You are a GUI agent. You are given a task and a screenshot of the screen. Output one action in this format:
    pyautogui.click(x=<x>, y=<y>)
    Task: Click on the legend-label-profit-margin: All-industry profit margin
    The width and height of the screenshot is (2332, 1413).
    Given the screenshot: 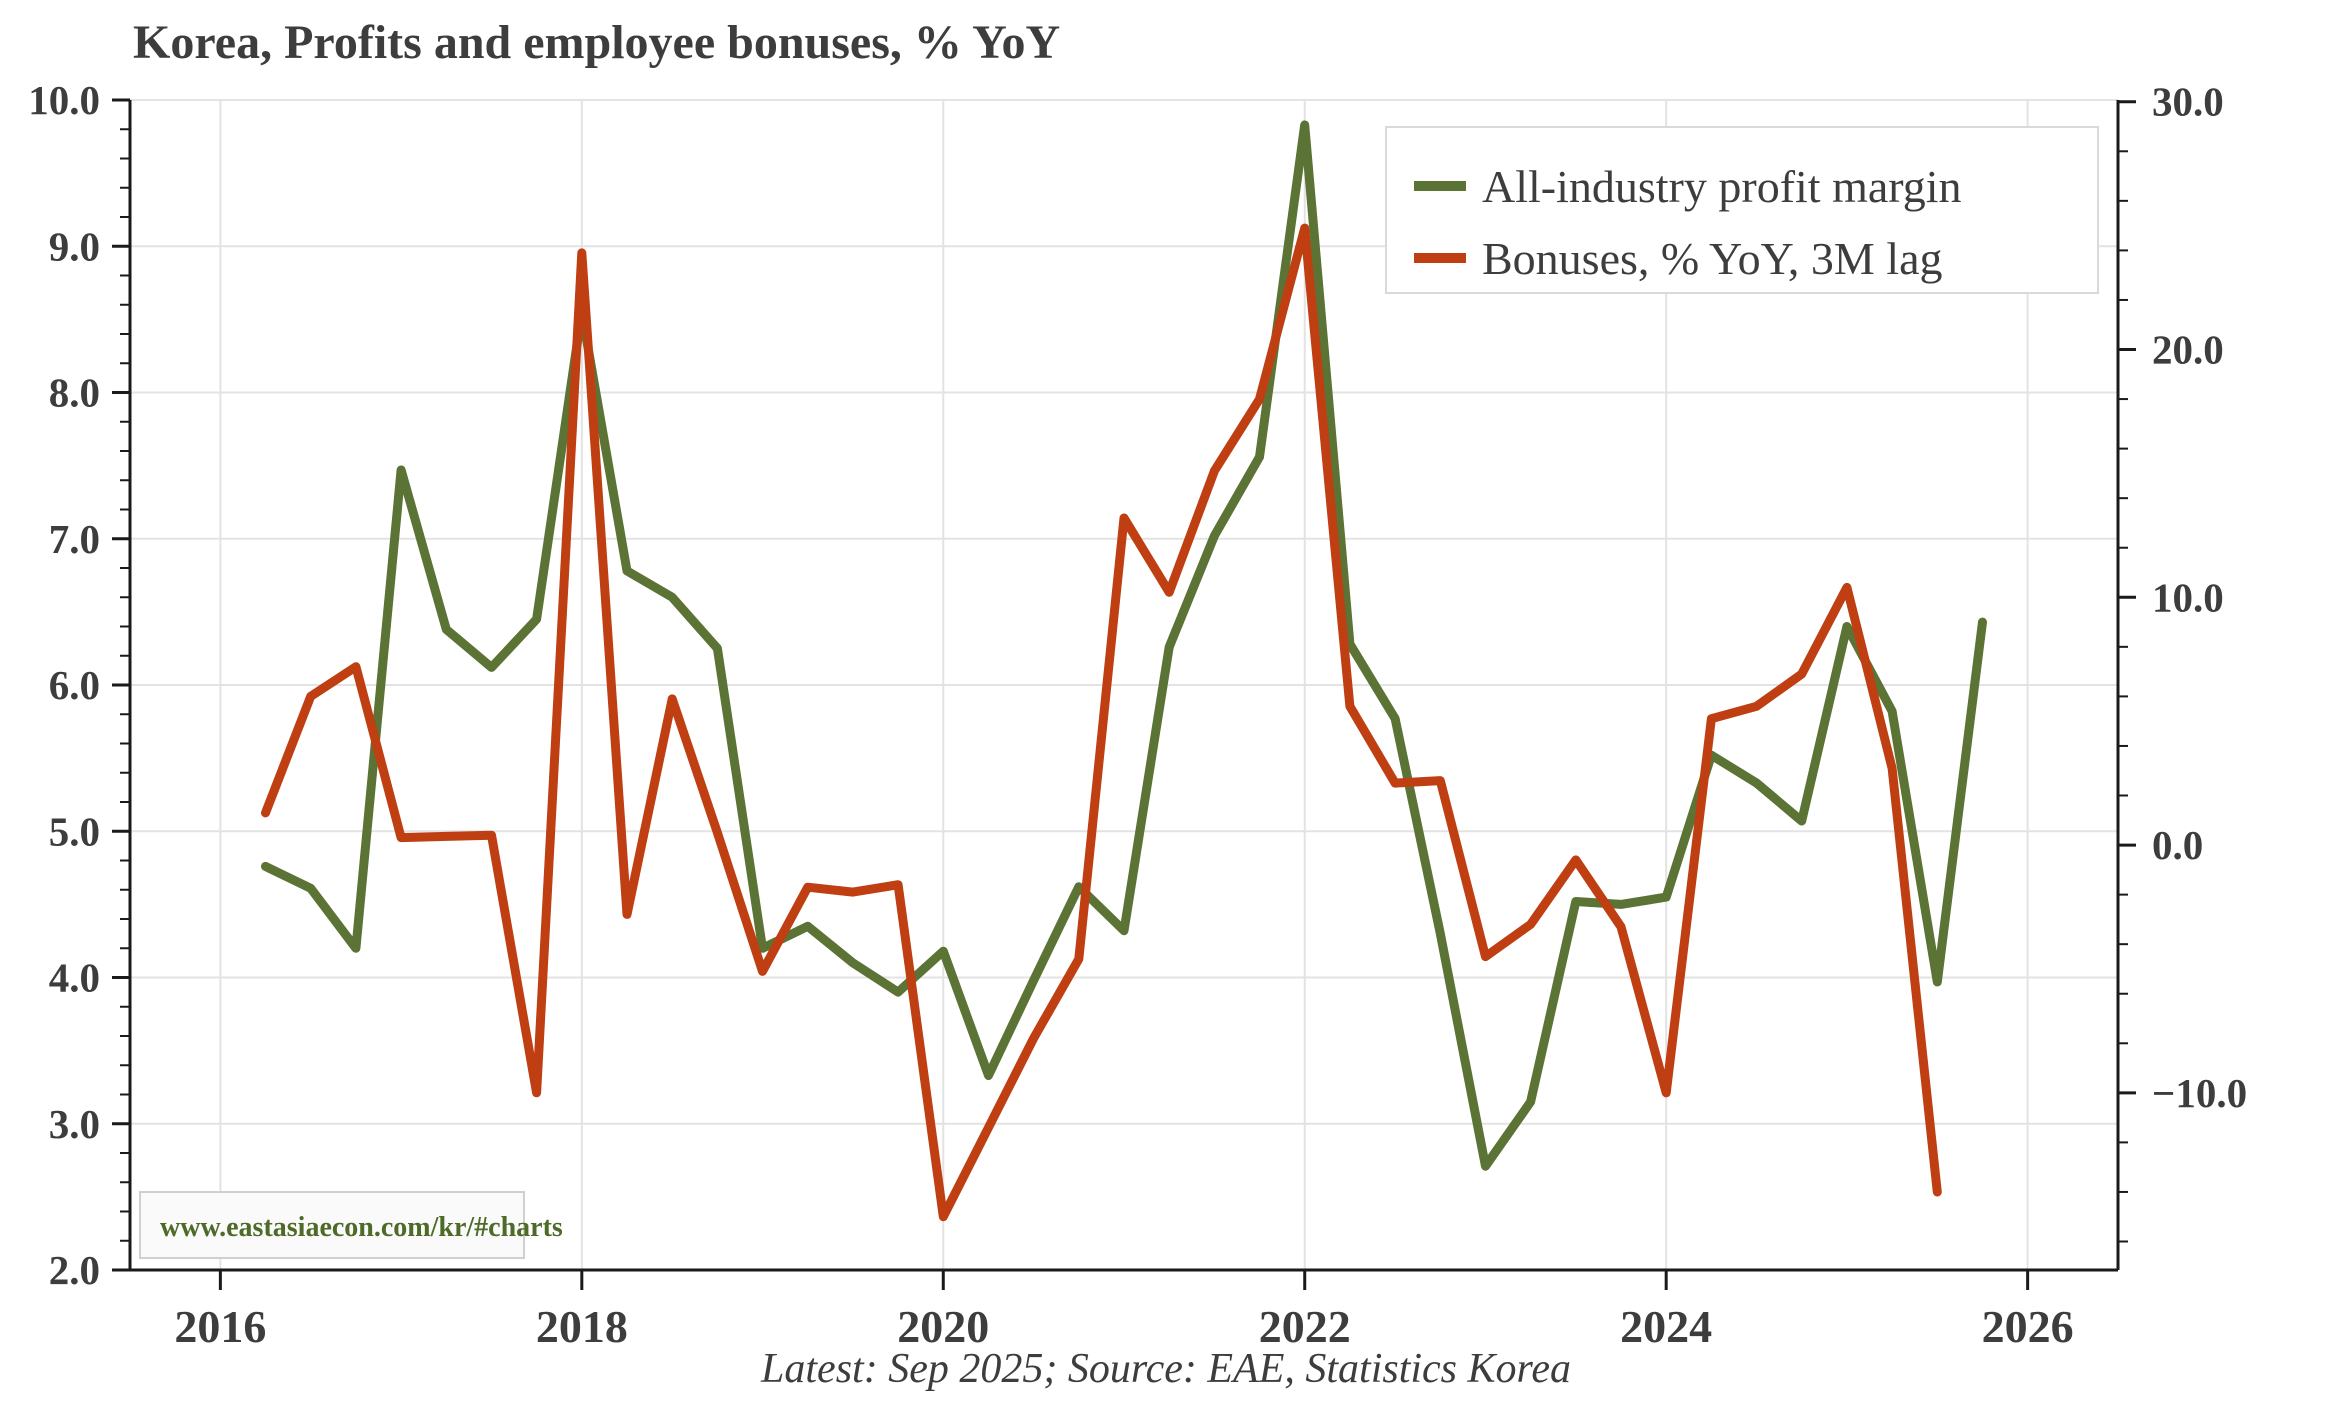 What is the action you would take?
    pyautogui.click(x=1722, y=186)
    